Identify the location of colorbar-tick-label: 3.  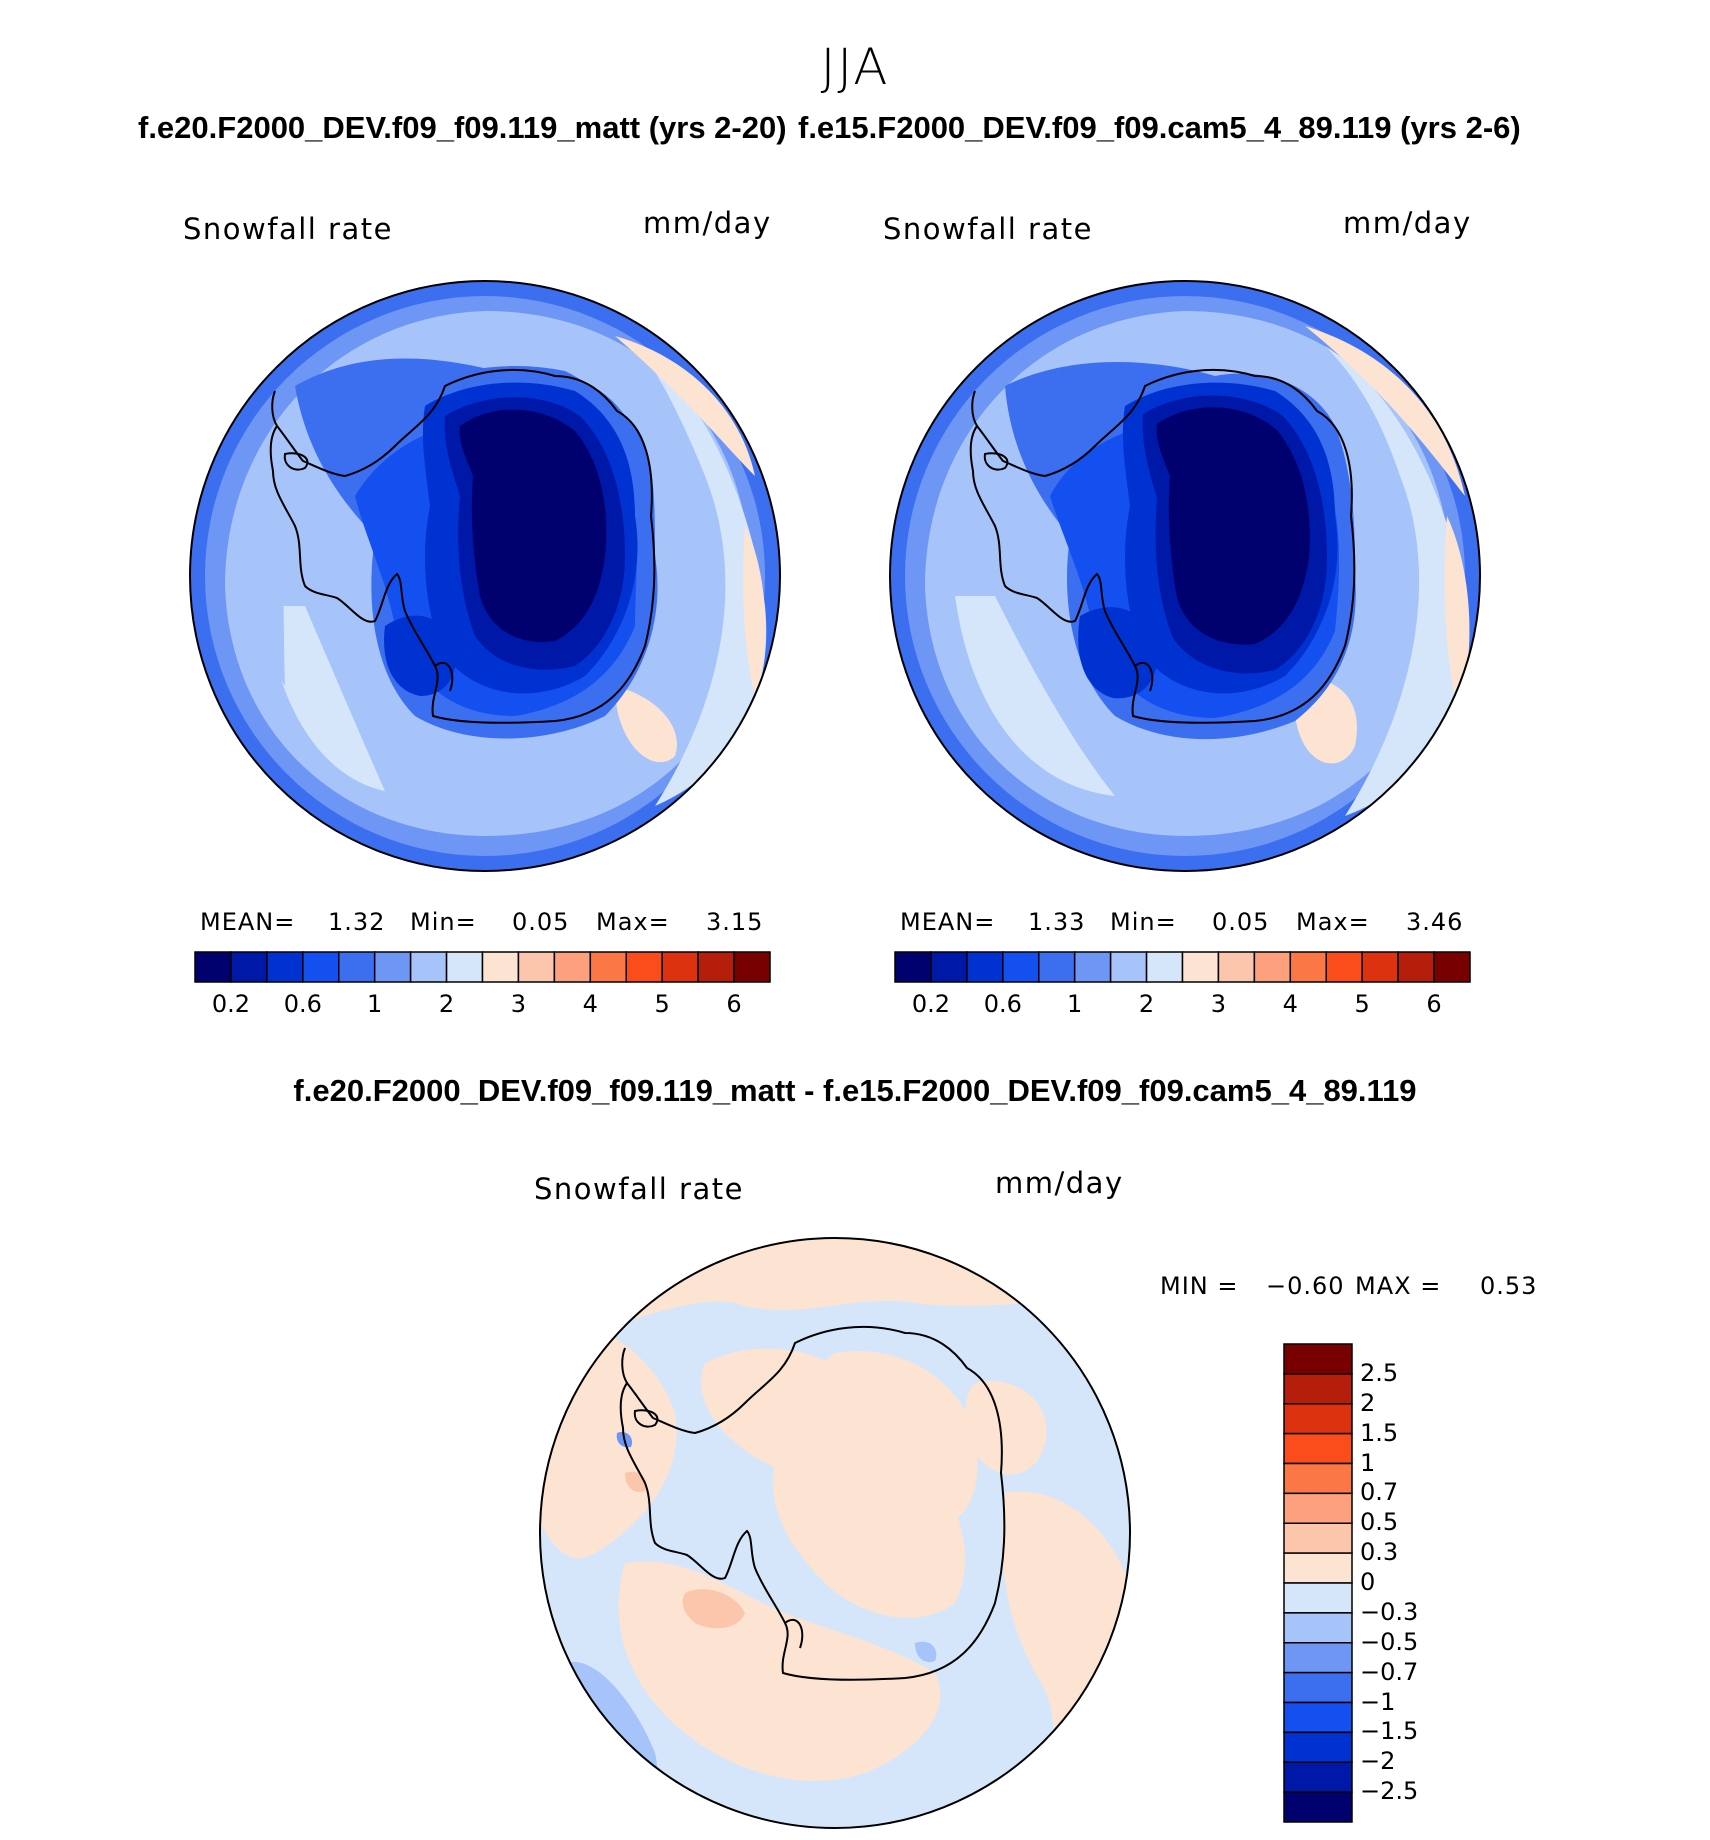
(518, 1004).